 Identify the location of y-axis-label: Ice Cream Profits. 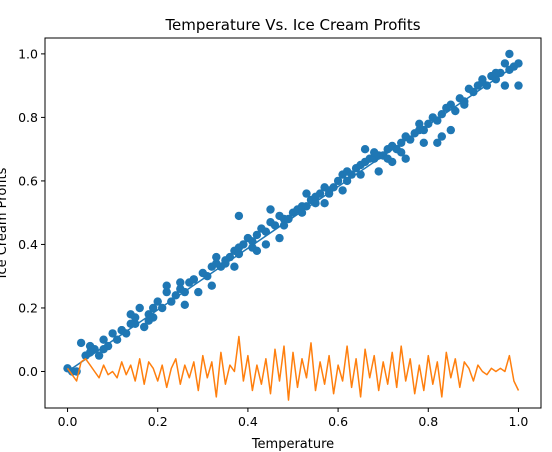
(5, 222).